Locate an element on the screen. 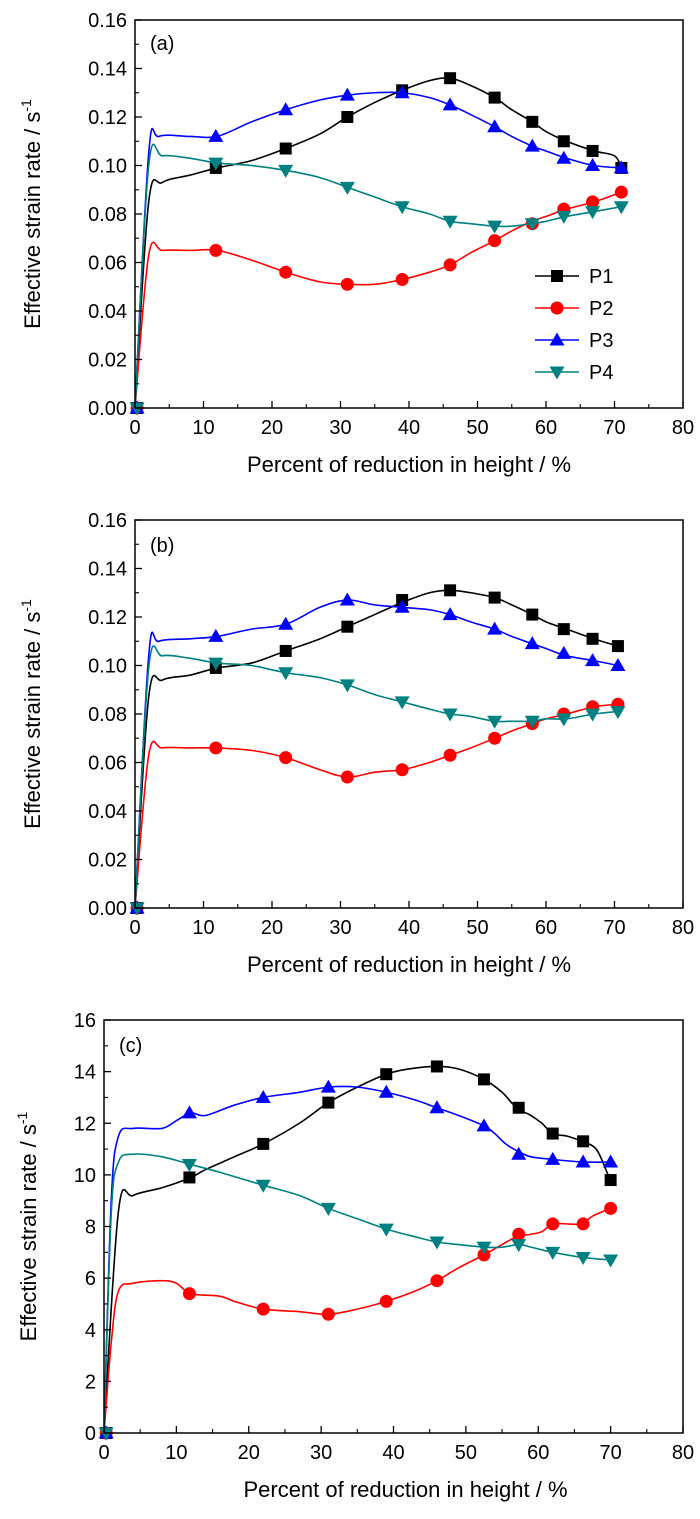 The height and width of the screenshot is (1519, 700). legend-label: P1 is located at coordinates (601, 277).